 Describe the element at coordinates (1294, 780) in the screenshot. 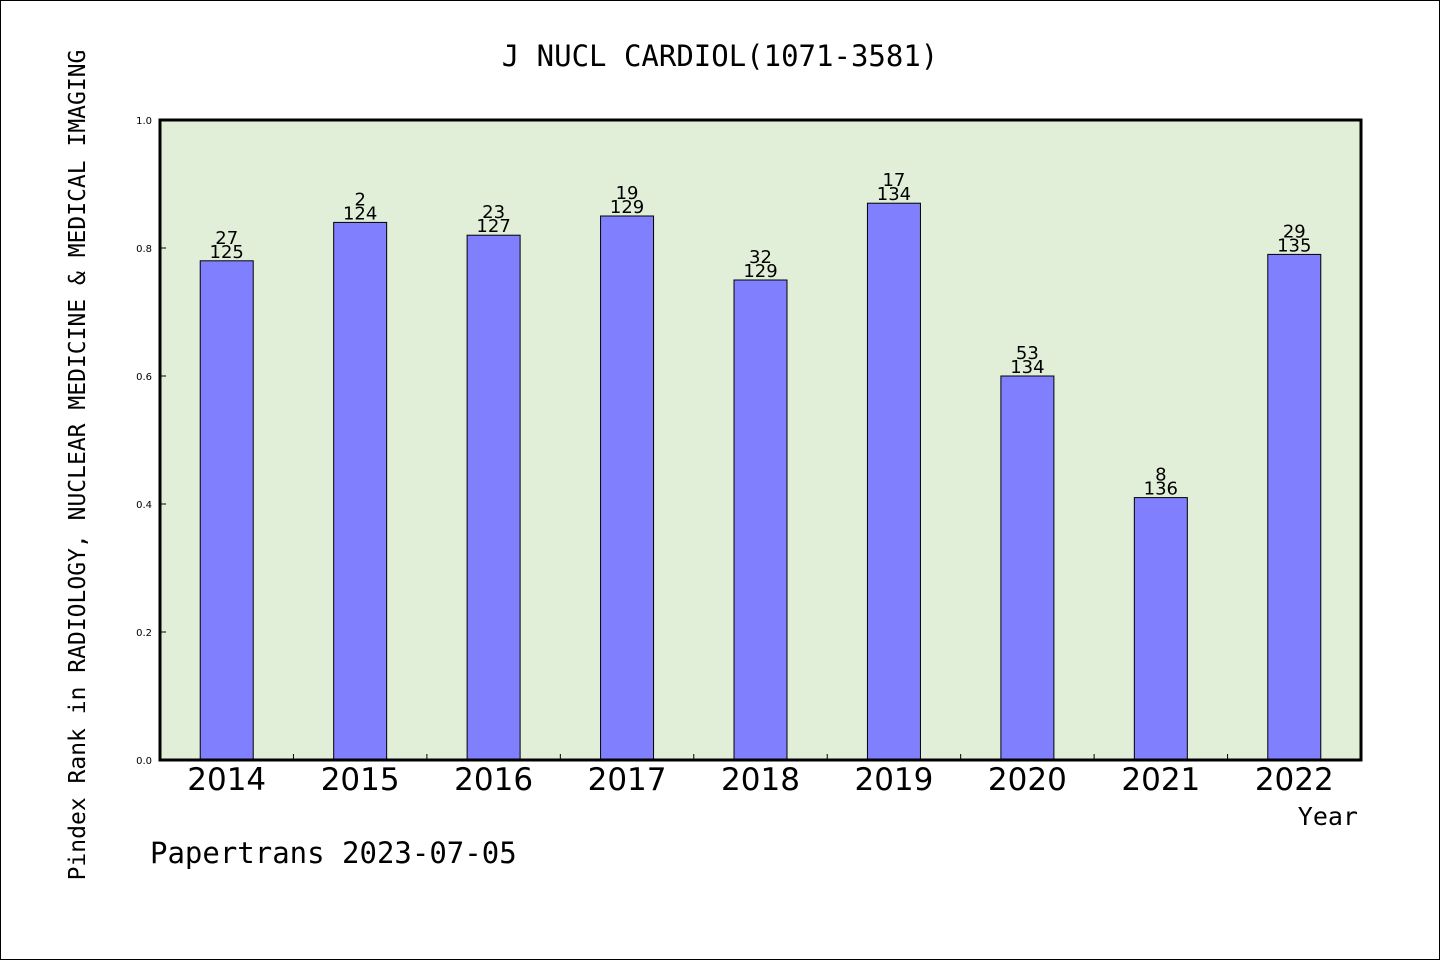

I see `x-tick-label: 2022` at that location.